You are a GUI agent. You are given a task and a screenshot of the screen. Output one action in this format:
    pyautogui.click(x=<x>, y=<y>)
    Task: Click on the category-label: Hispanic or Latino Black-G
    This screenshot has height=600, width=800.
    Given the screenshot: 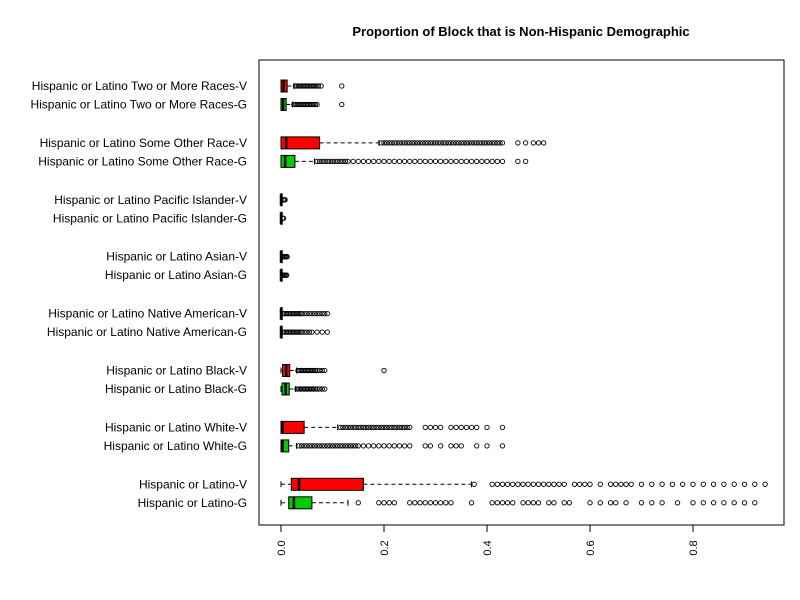 What is the action you would take?
    pyautogui.click(x=176, y=389)
    